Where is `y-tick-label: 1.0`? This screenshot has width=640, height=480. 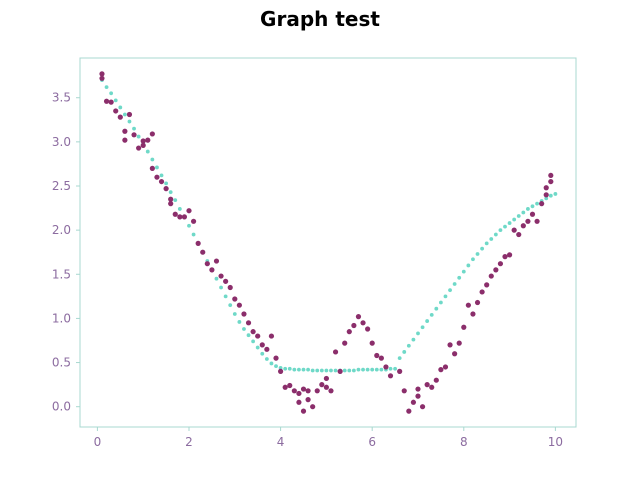
y-tick-label: 1.0 is located at coordinates (61, 318).